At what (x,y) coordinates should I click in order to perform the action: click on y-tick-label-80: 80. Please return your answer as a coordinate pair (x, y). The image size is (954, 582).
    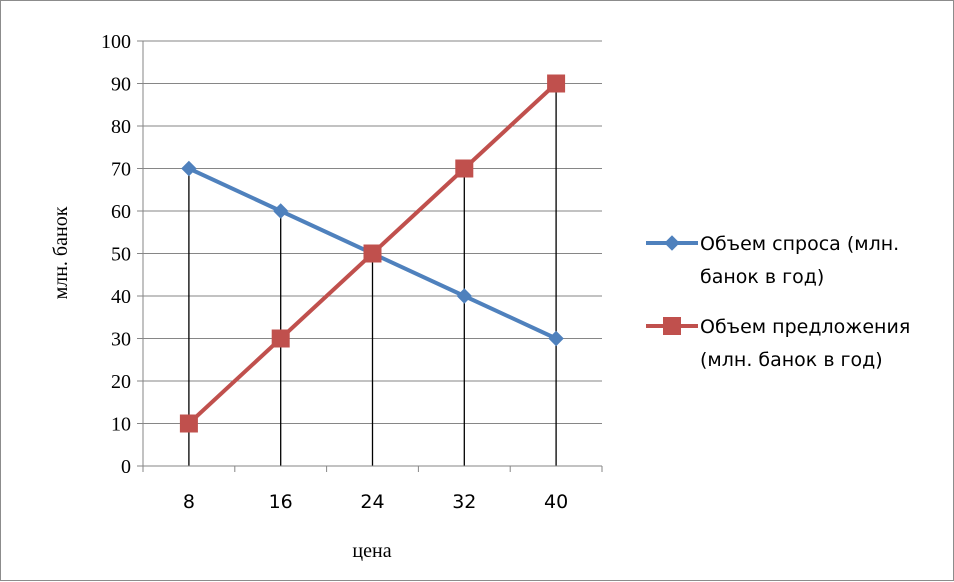
    Looking at the image, I should click on (121, 127).